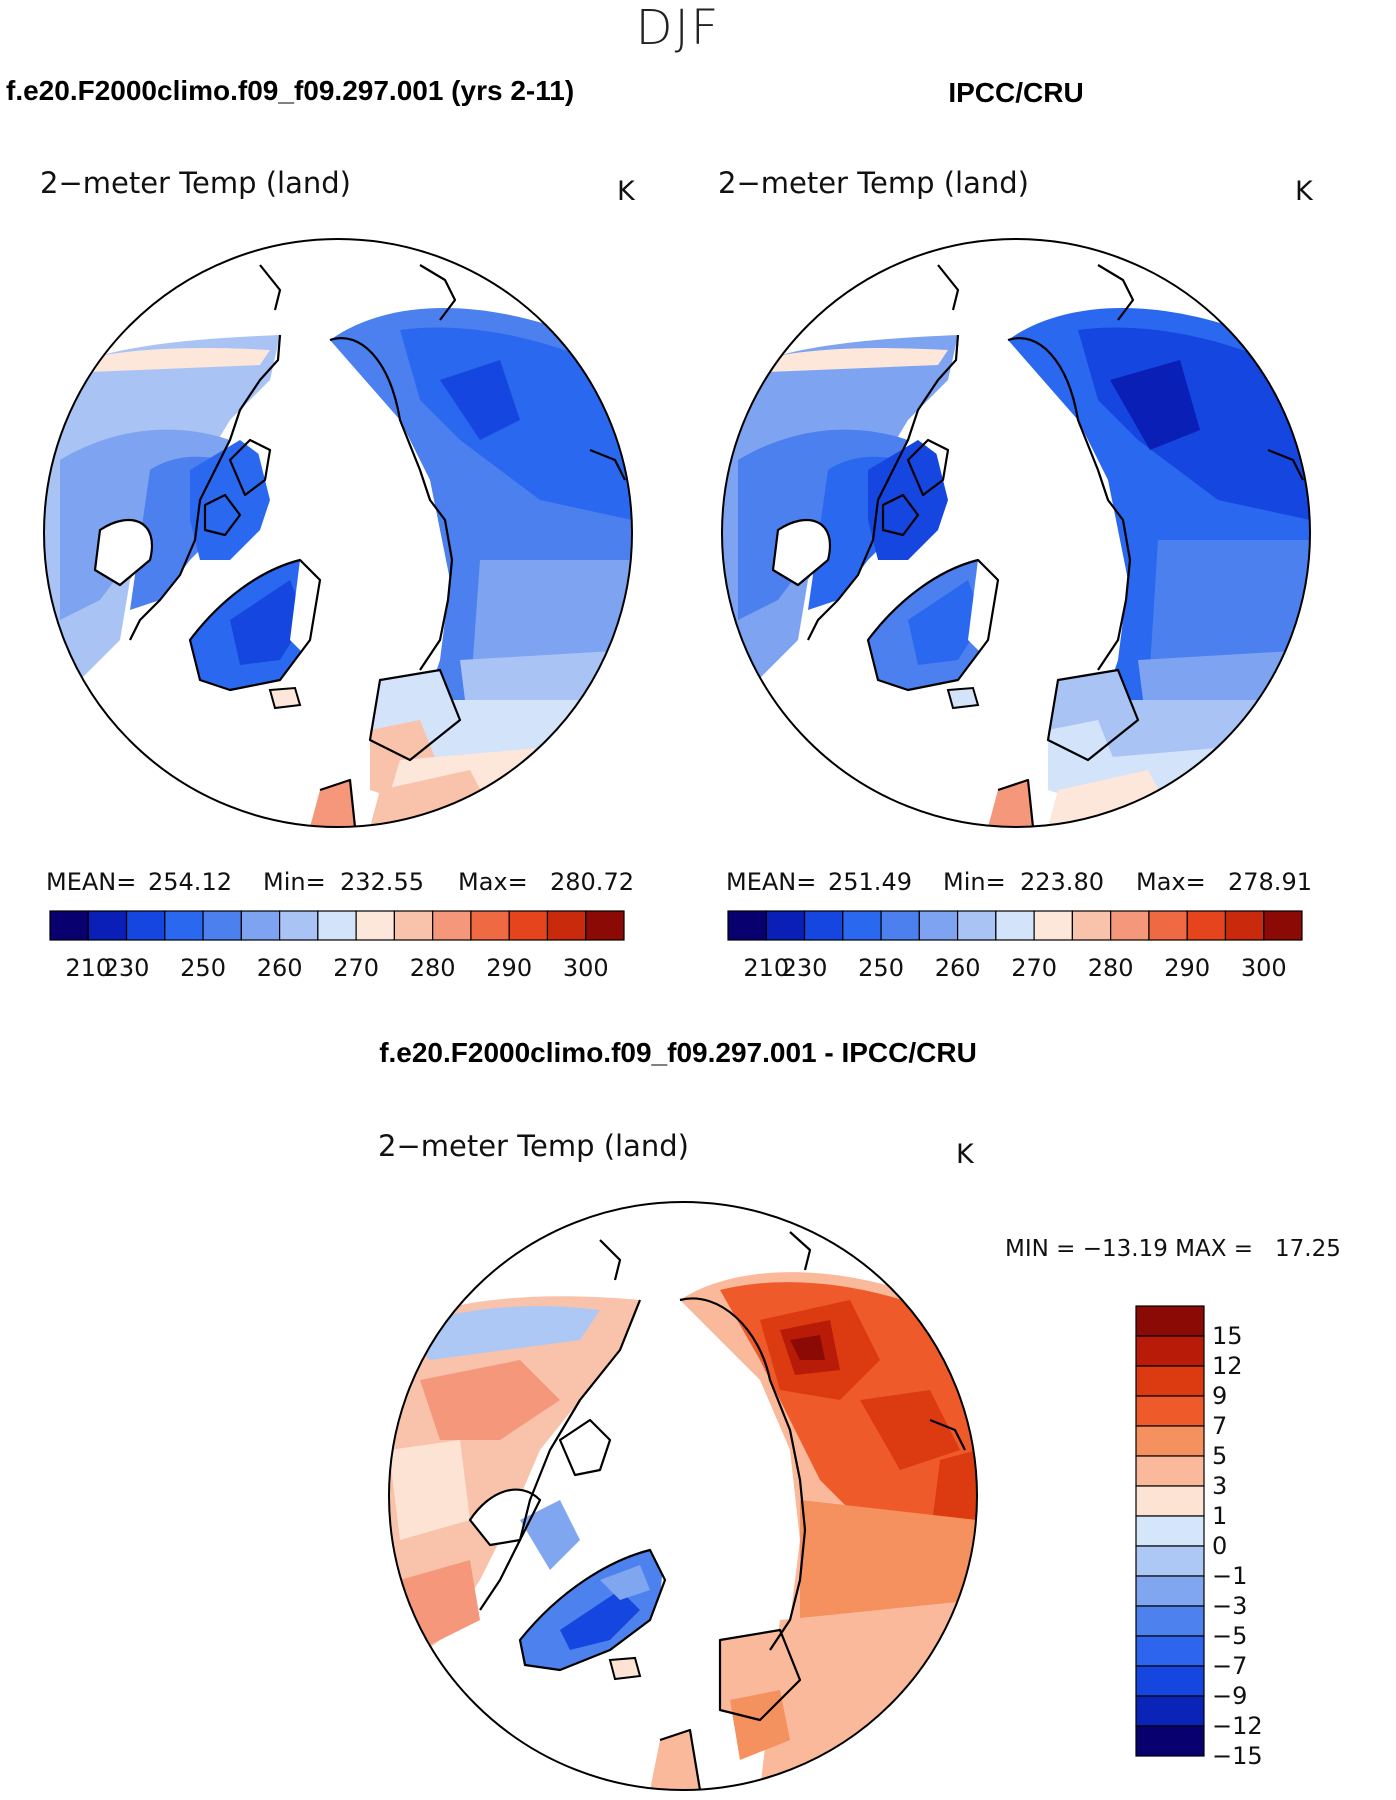 This screenshot has height=1800, width=1396. Describe the element at coordinates (1237, 1726) in the screenshot. I see `difference-colorbar-label: −12` at that location.